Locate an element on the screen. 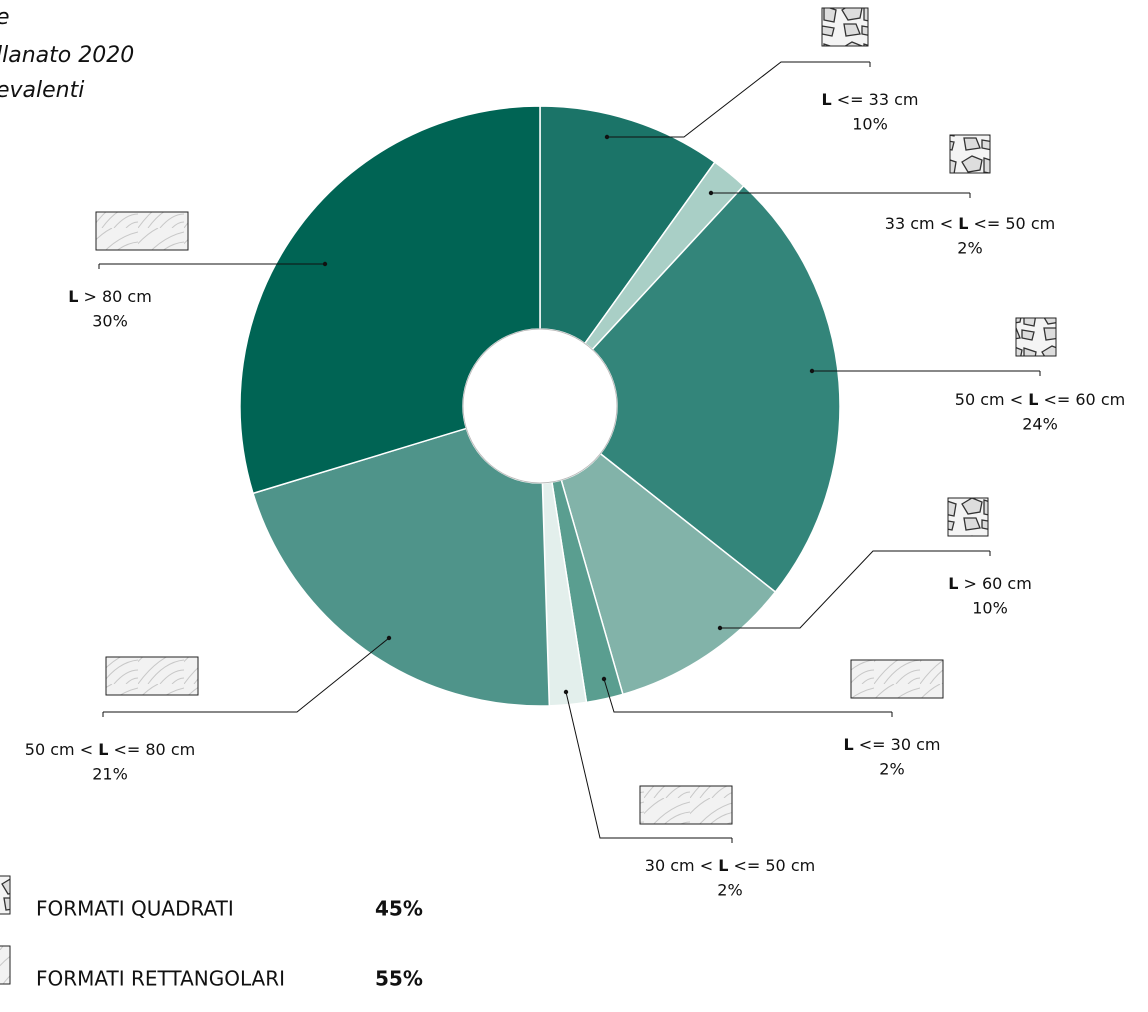 The width and height of the screenshot is (1148, 1012). slice-value-label: 24% is located at coordinates (1040, 424).